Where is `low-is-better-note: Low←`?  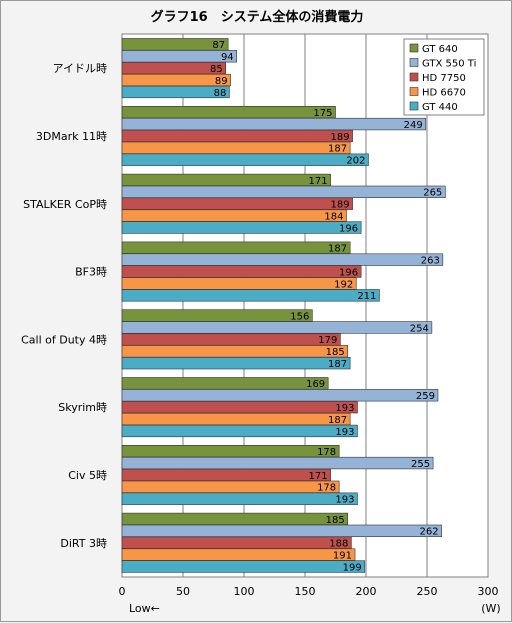
low-is-better-note: Low← is located at coordinates (144, 608).